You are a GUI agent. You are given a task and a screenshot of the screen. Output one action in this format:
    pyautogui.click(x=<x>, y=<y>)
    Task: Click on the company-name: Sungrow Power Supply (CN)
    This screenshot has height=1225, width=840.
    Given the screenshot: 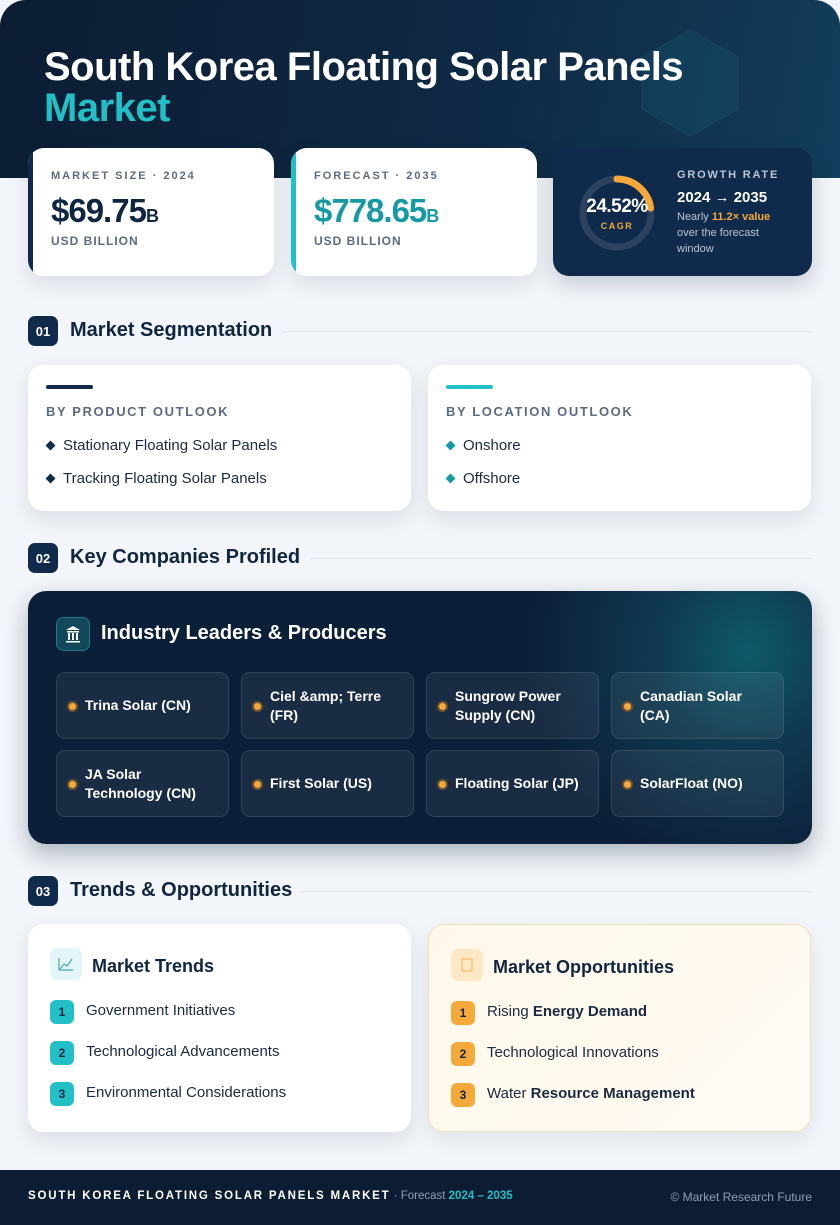 What is the action you would take?
    pyautogui.click(x=508, y=705)
    